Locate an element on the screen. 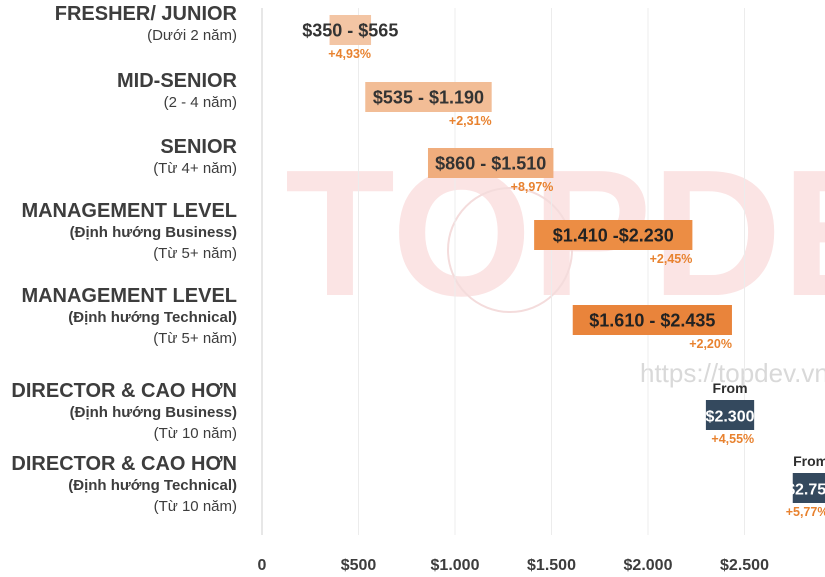  chart-row: MID-SENIOR (2 - 4 năm) $535 - $1.190 +2,31% is located at coordinates (304, 99).